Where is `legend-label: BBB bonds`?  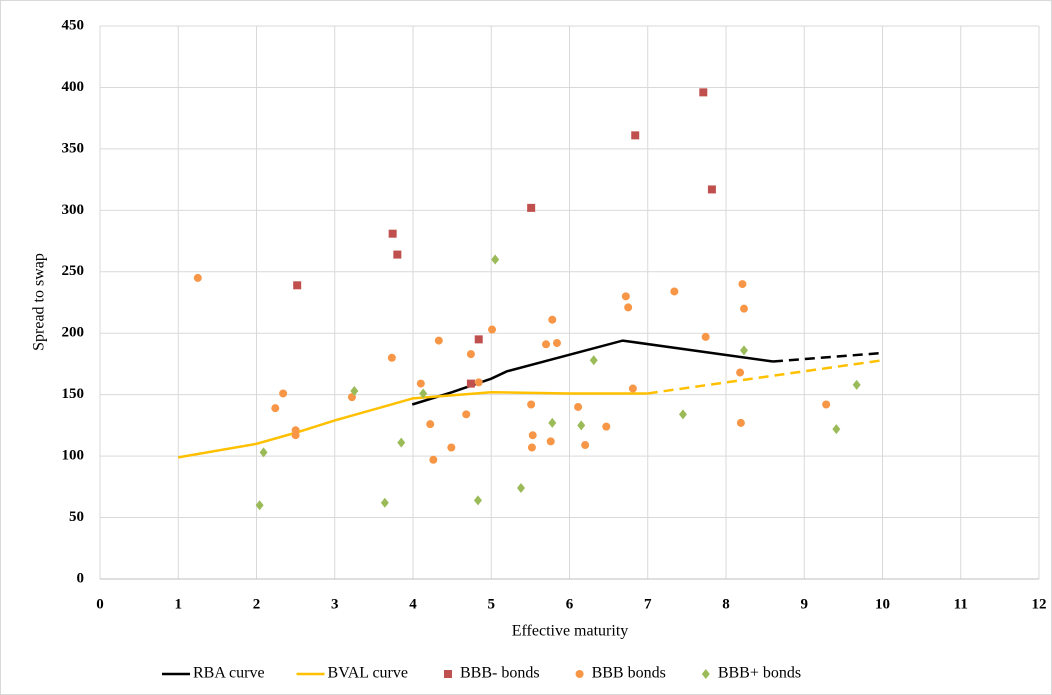
legend-label: BBB bonds is located at coordinates (629, 673).